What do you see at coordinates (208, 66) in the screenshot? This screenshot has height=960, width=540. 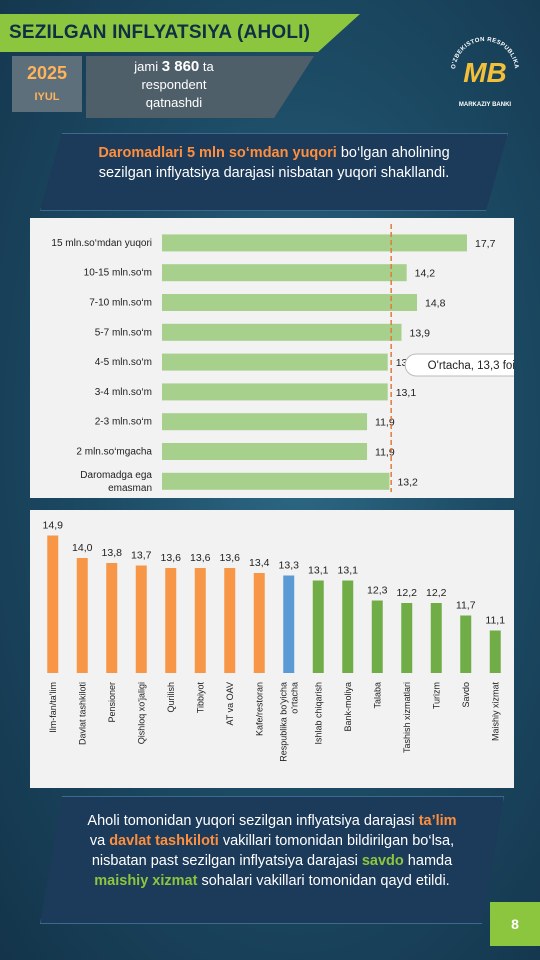 I see `respondents-unit: ta` at bounding box center [208, 66].